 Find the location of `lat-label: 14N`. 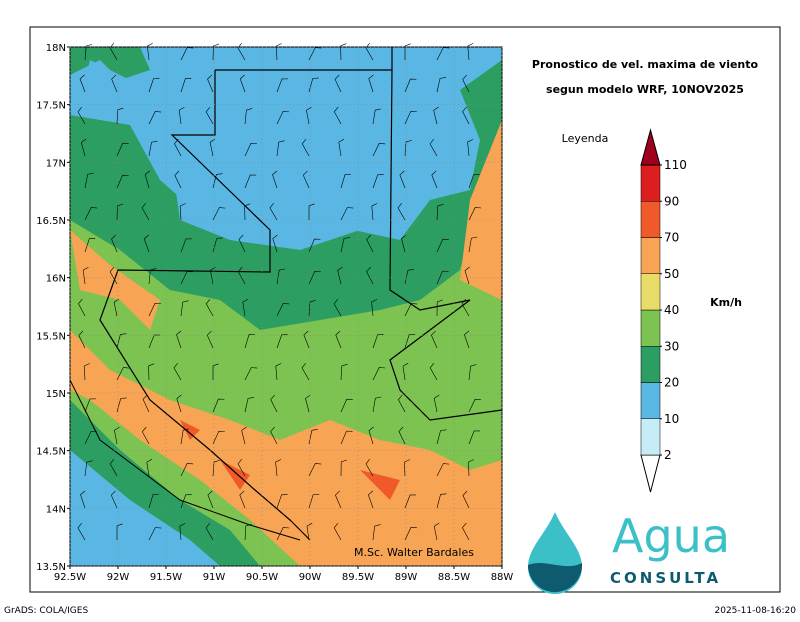

lat-label: 14N is located at coordinates (56, 509).